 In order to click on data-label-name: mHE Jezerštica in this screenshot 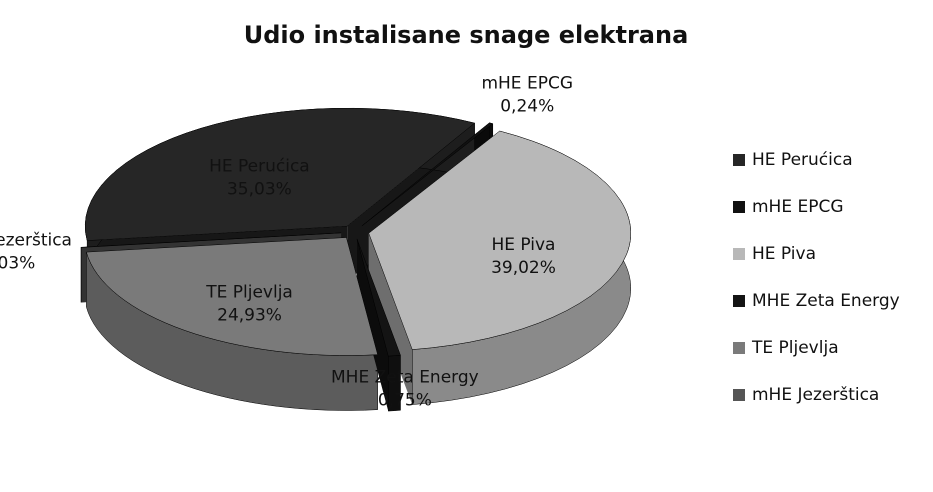, I will do `click(36, 240)`.